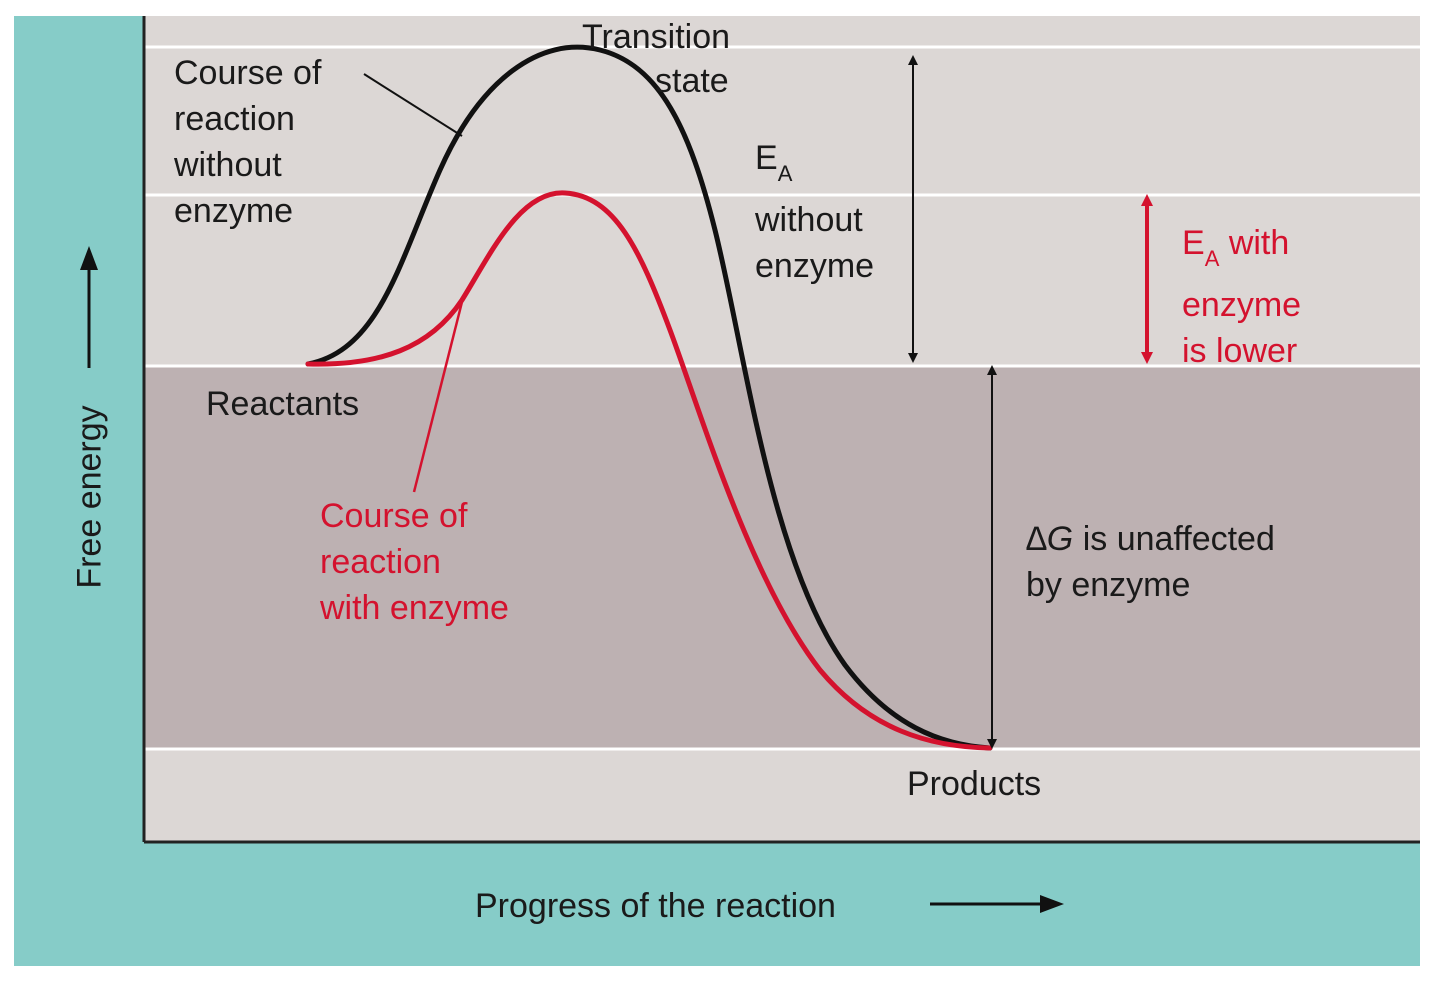  Describe the element at coordinates (283, 404) in the screenshot. I see `reactants-label: Reactants` at that location.